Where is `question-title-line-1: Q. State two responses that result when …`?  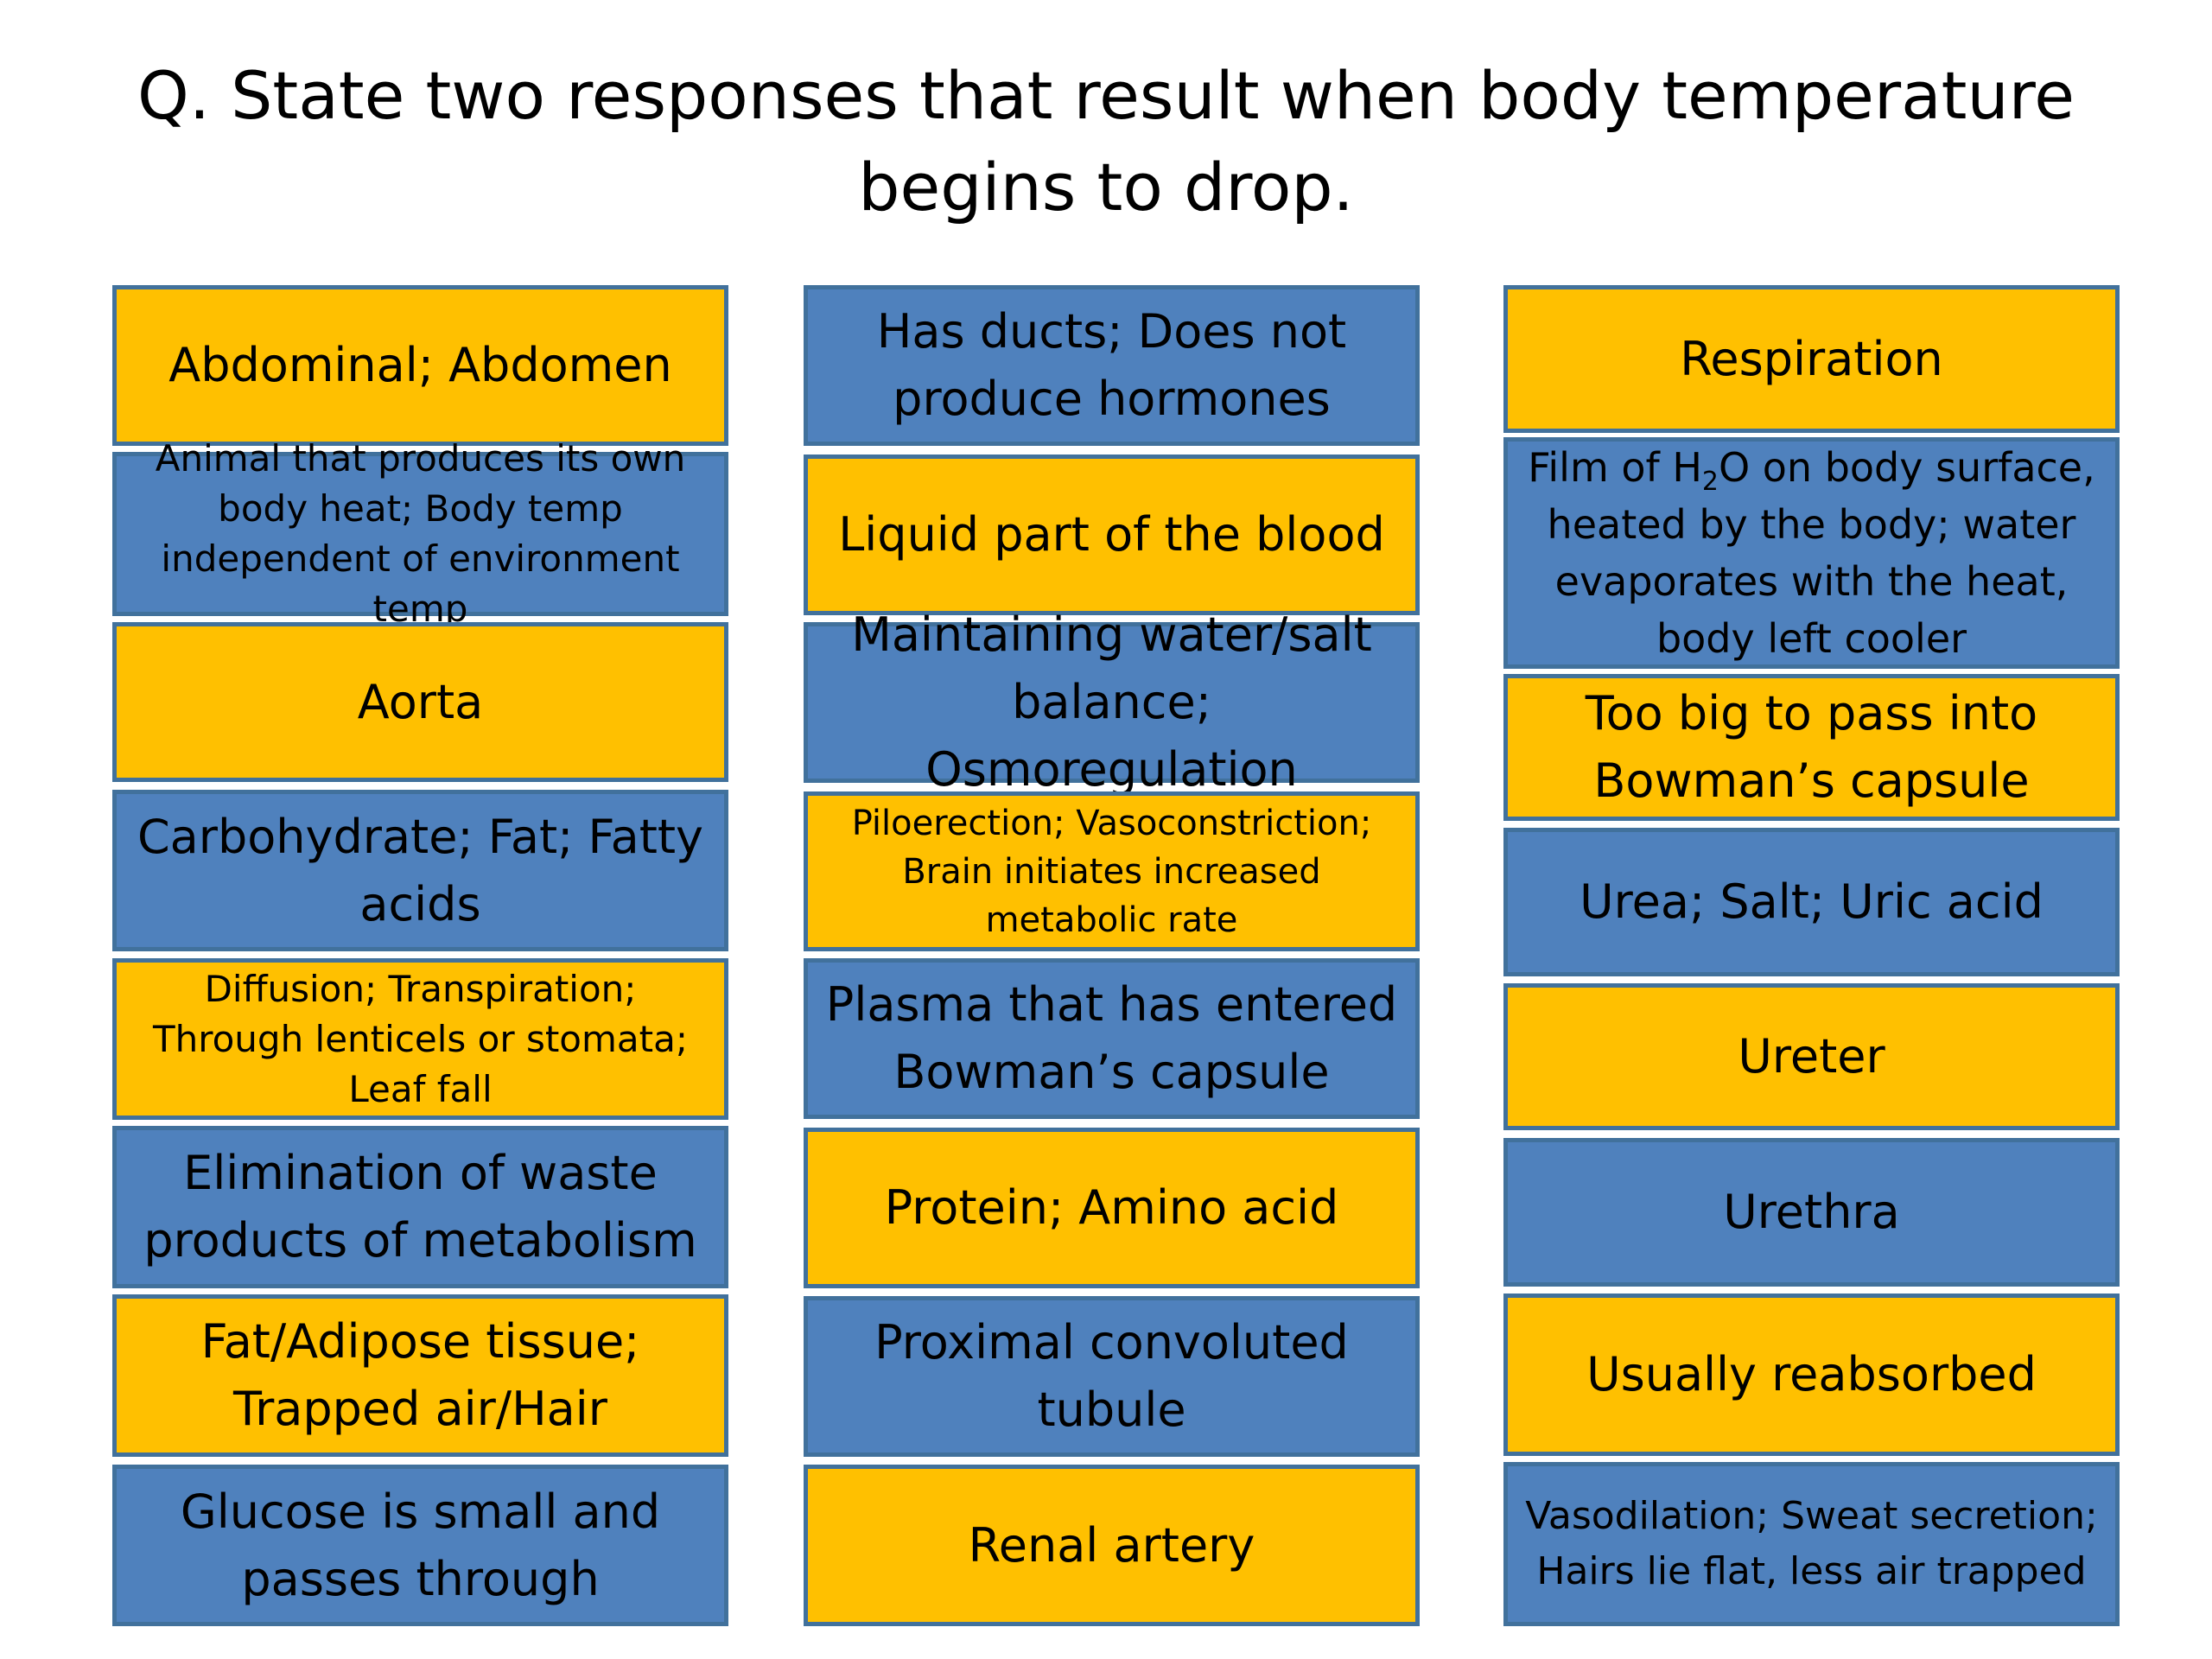 question-title-line-1: Q. State two responses that result when … is located at coordinates (1106, 95).